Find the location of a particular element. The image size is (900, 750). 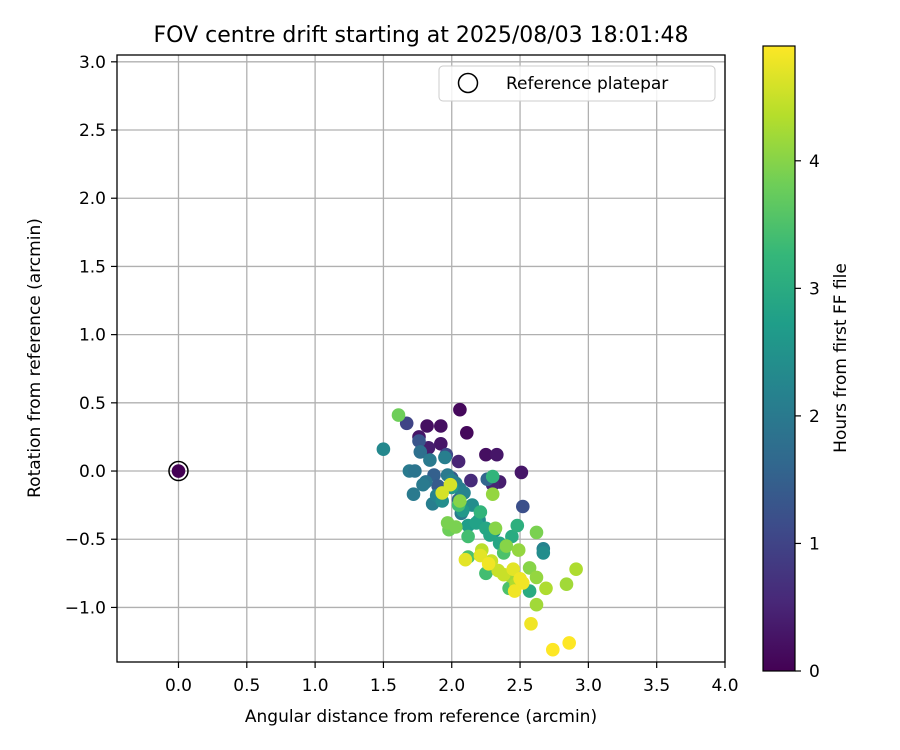

reference-marker is located at coordinates (178, 471).